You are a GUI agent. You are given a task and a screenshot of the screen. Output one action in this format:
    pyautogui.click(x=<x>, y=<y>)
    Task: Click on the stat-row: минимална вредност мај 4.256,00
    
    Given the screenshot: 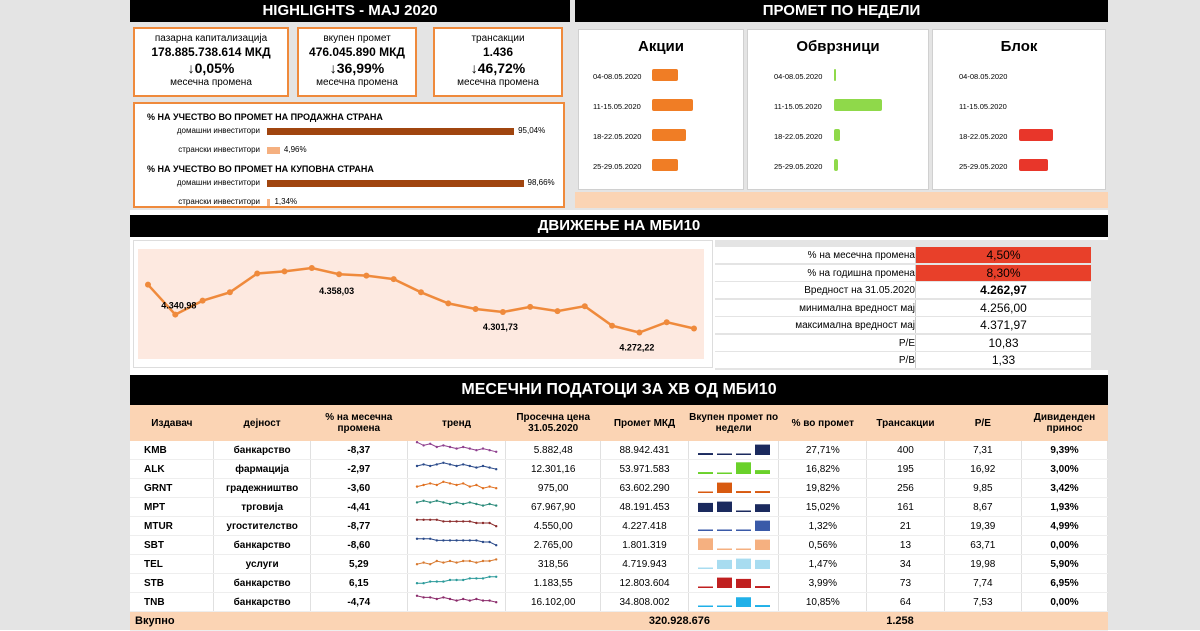 What is the action you would take?
    pyautogui.click(x=910, y=308)
    